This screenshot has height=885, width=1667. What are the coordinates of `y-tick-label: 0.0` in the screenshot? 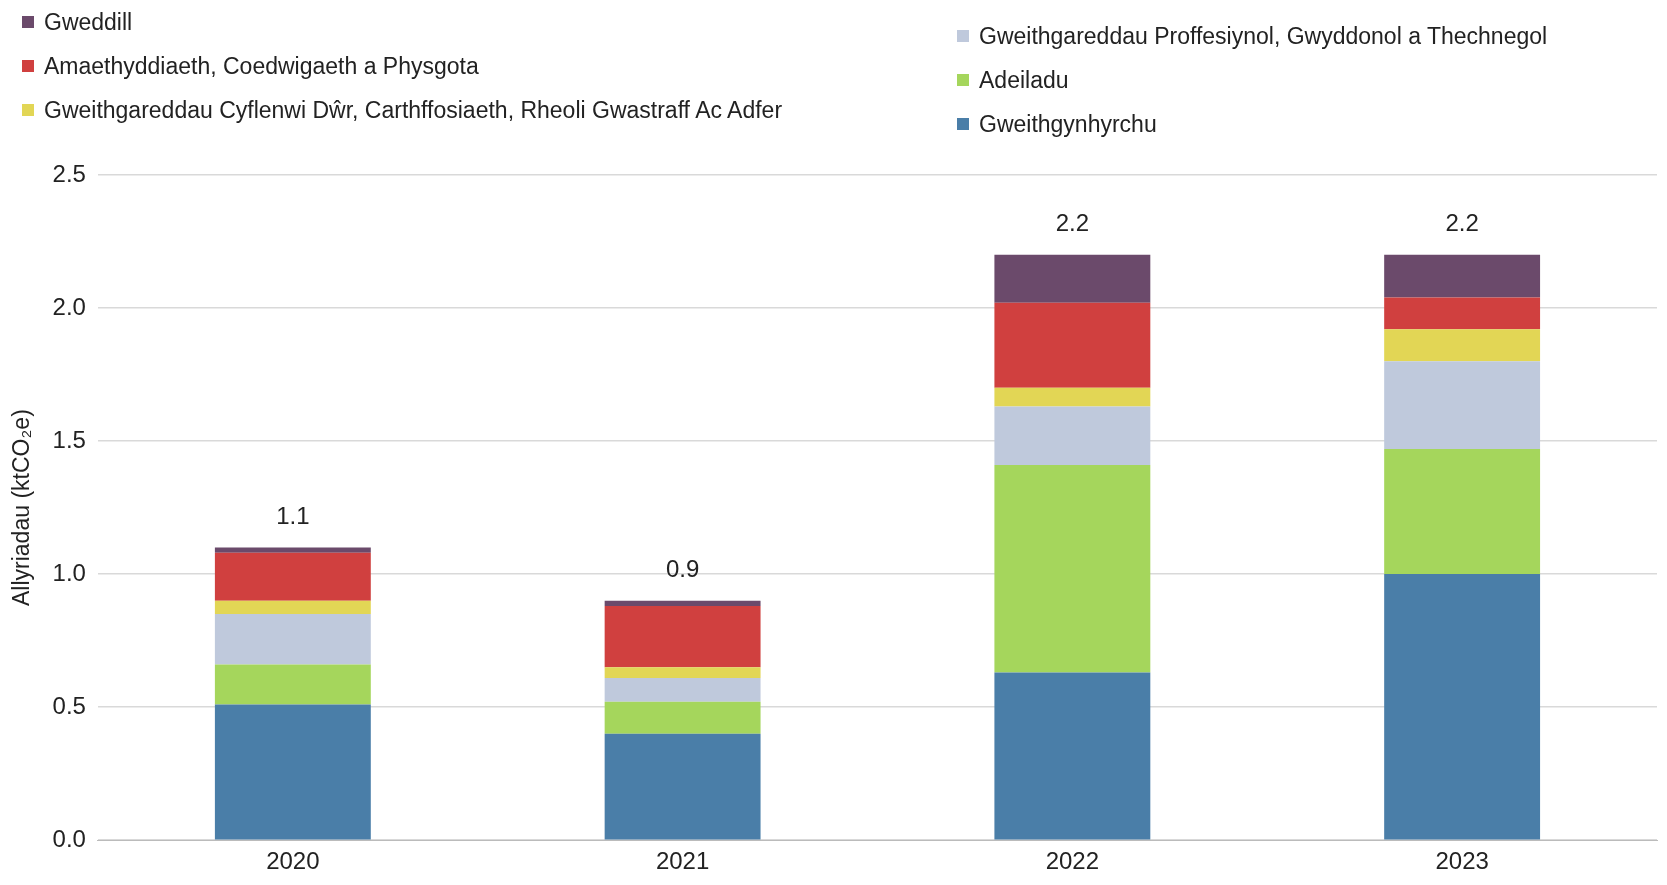 It's located at (69, 838).